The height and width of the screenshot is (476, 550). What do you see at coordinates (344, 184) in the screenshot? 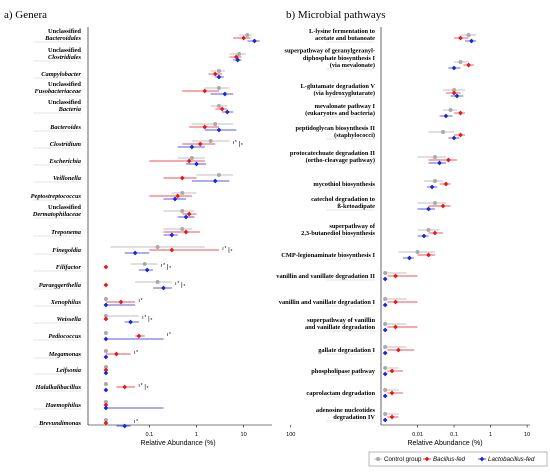
I see `category-label: mycothiol biosynthesis` at bounding box center [344, 184].